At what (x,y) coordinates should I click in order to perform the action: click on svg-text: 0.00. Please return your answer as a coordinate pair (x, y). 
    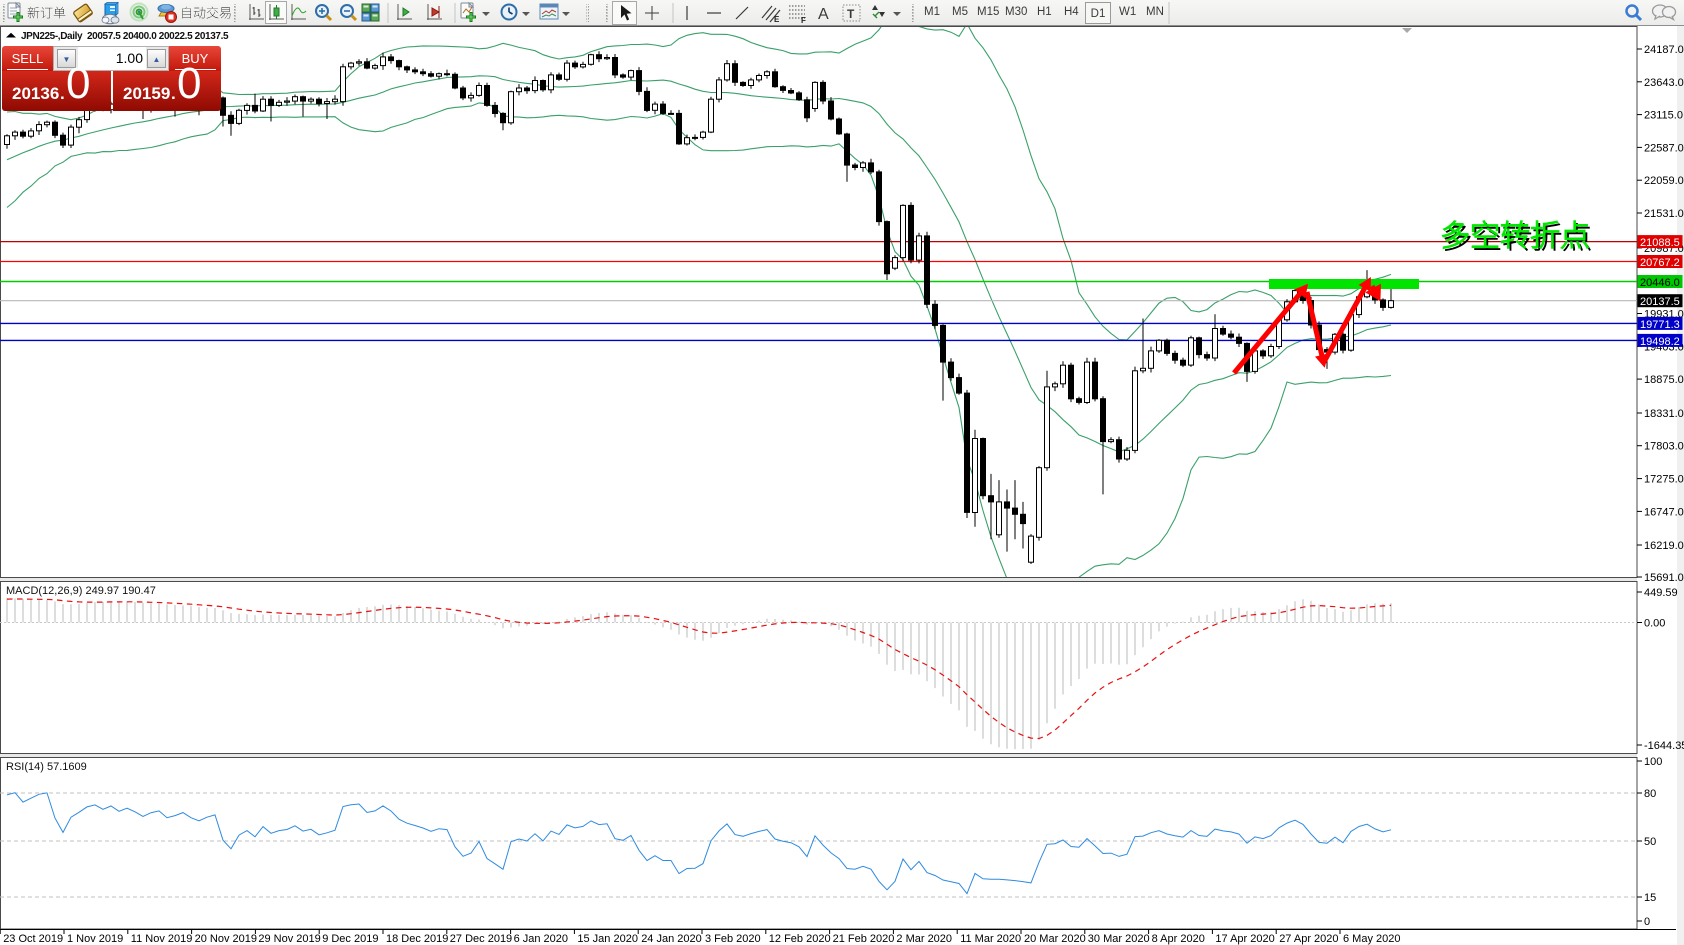
    Looking at the image, I should click on (1654, 624).